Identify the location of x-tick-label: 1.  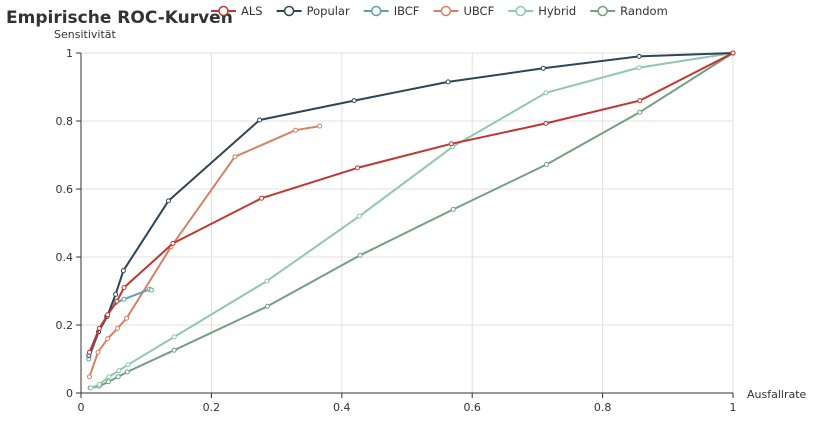
(733, 407).